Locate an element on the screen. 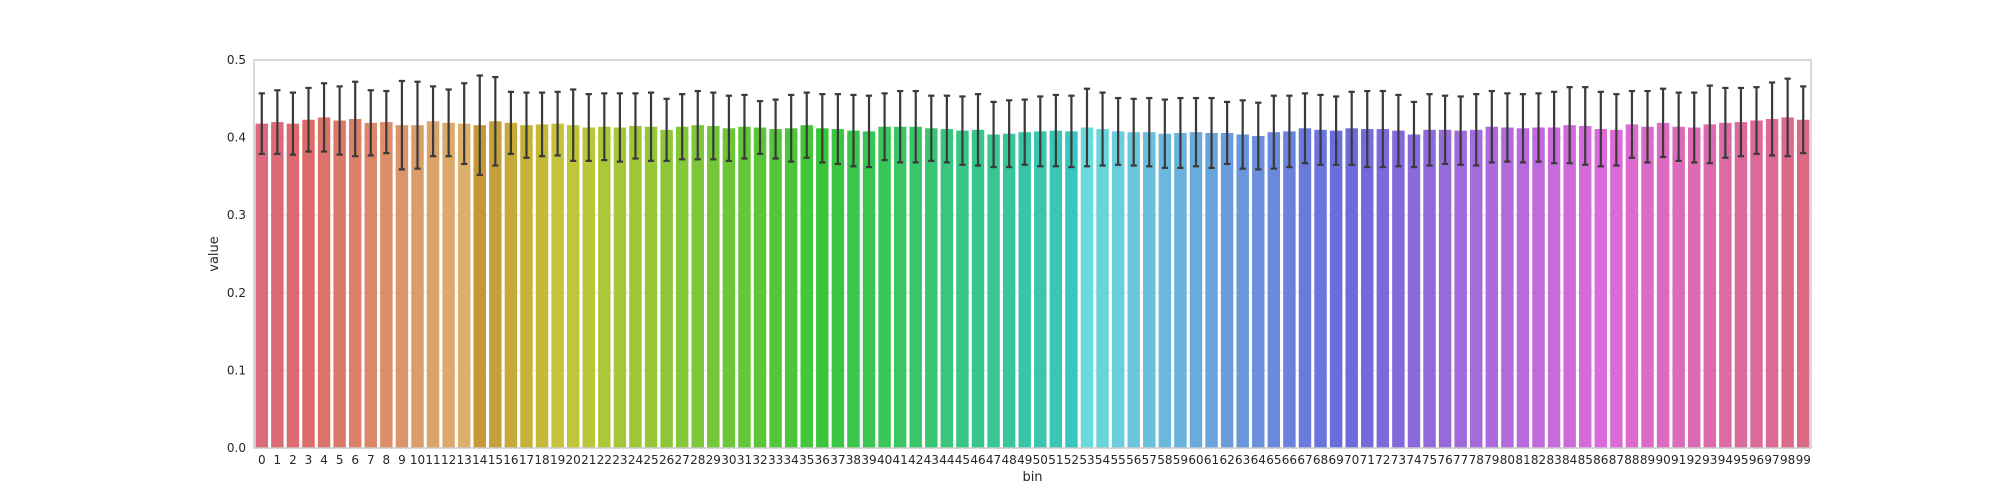 Image resolution: width=2000 pixels, height=504 pixels. x-tick-label: 87 is located at coordinates (1616, 460).